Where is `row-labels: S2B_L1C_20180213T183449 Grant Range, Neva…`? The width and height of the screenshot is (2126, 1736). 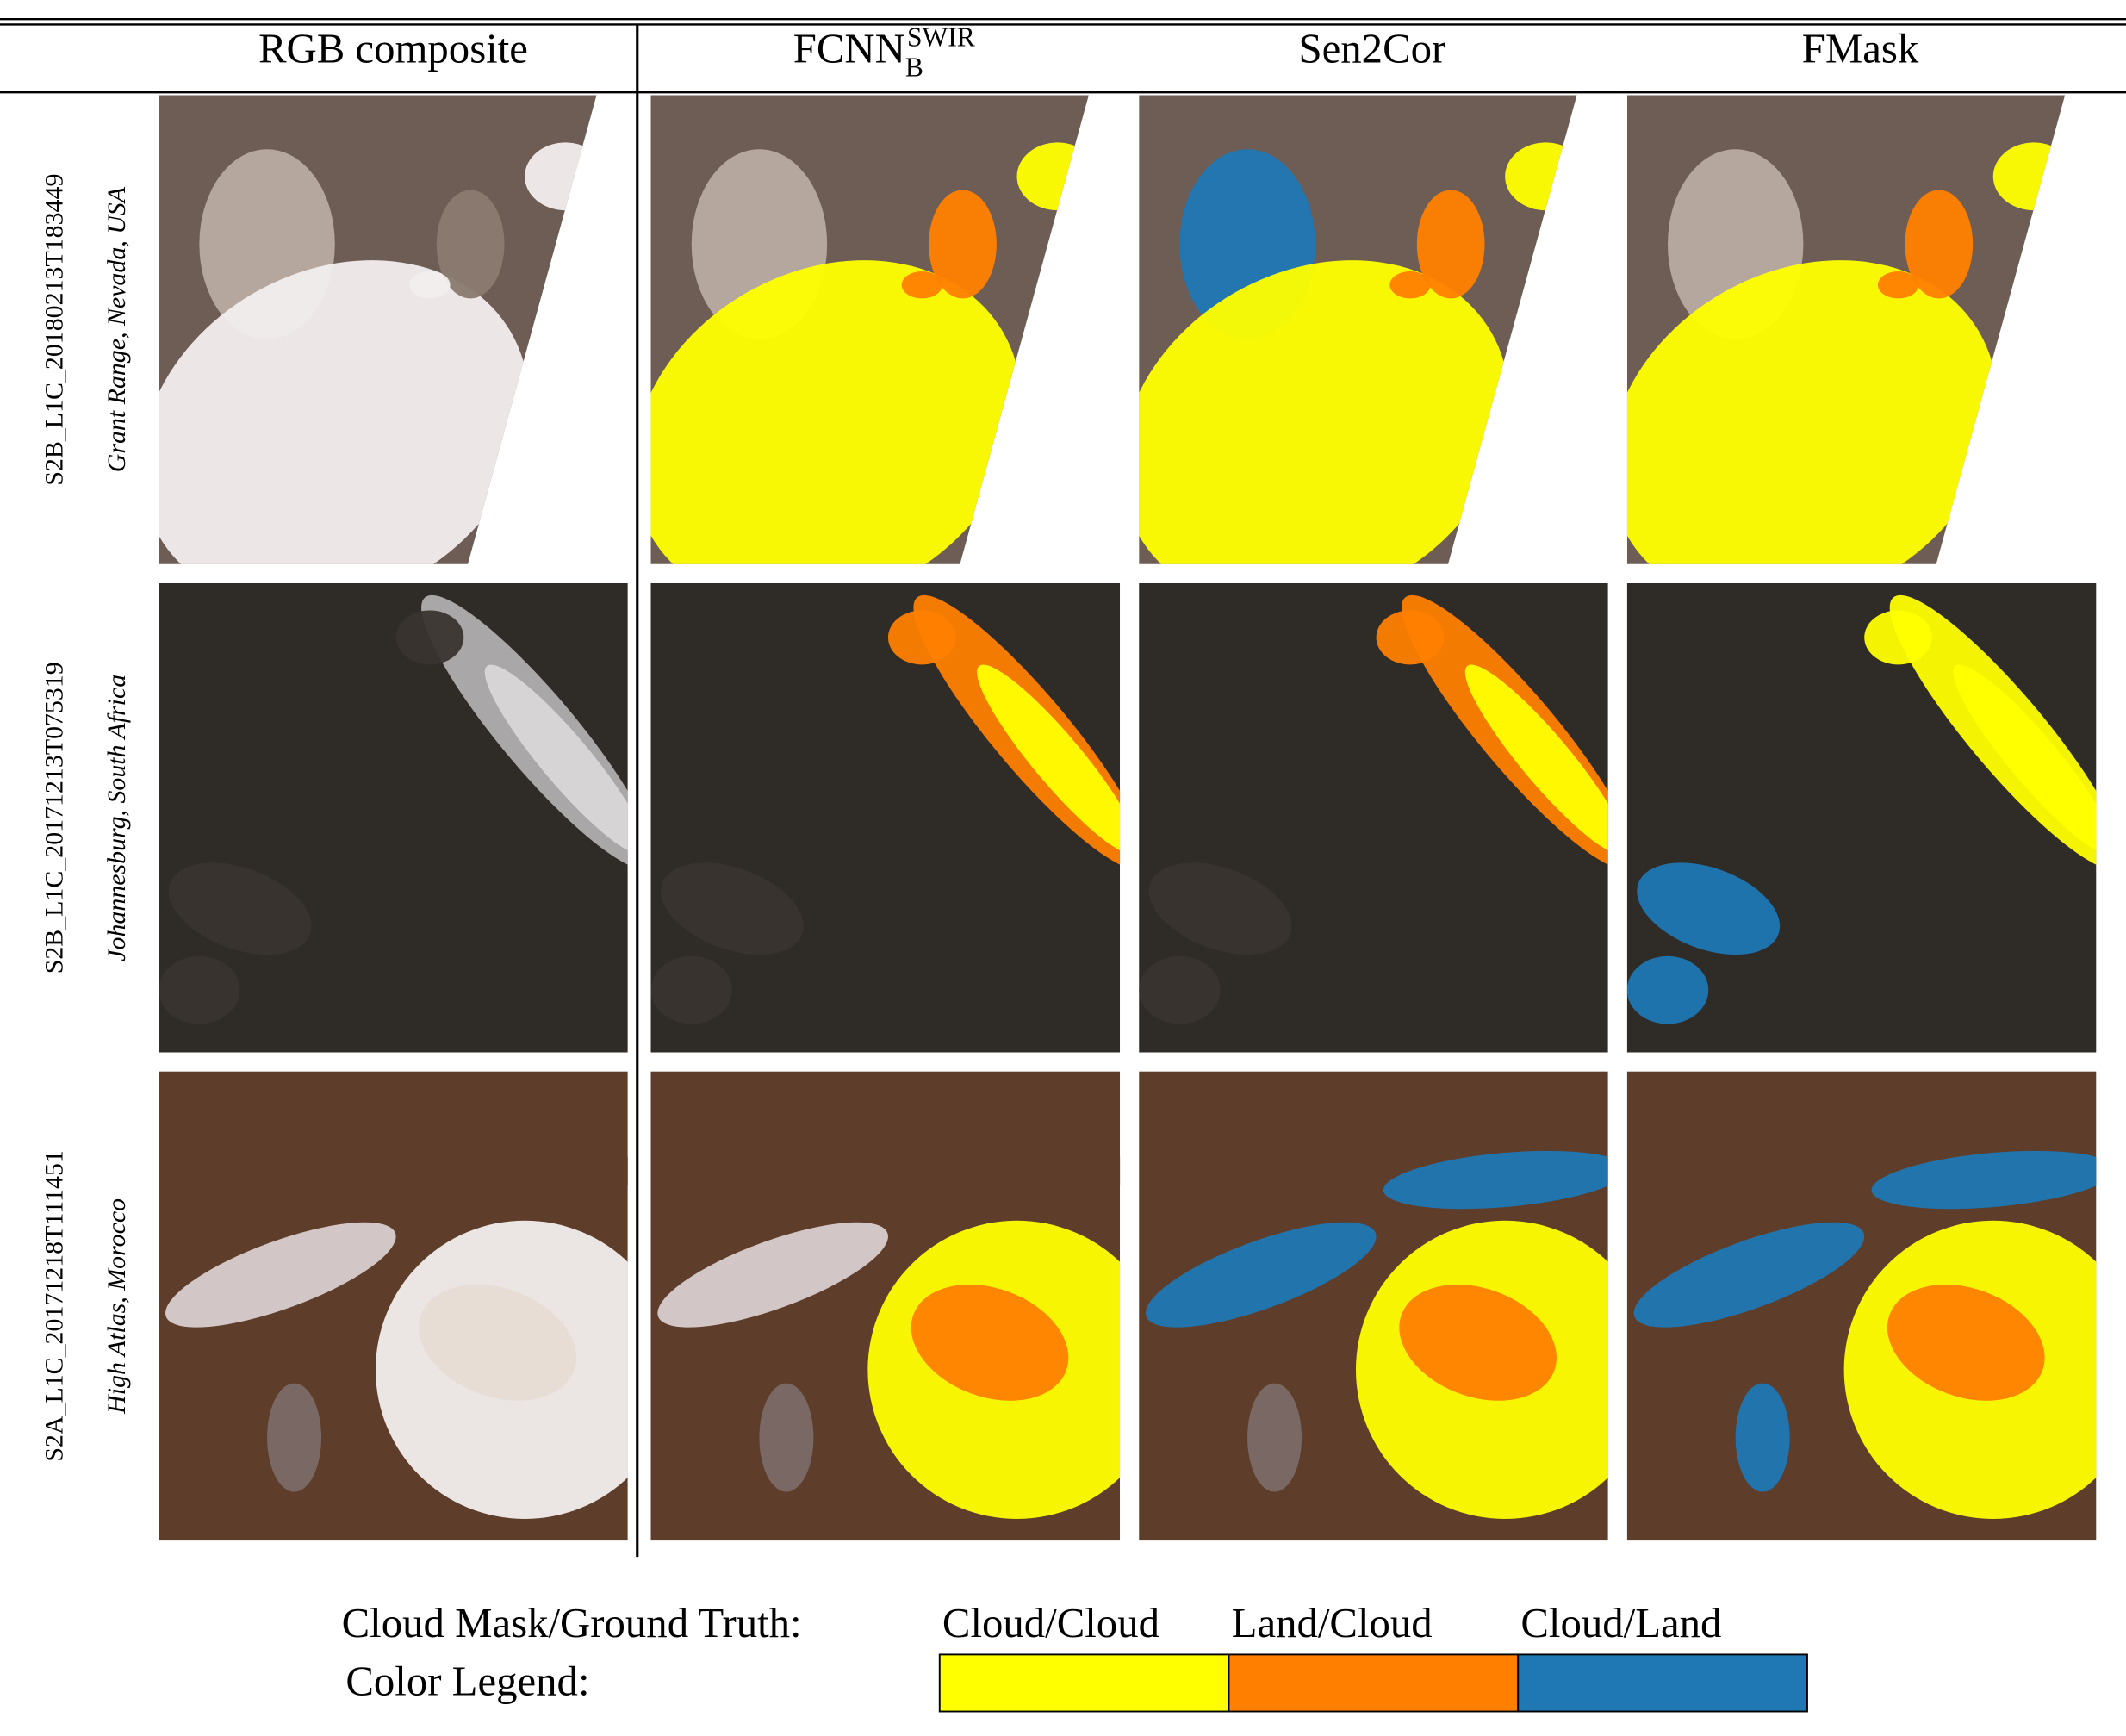 row-labels: S2B_L1C_20180213T183449 Grant Range, Neva… is located at coordinates (85, 818).